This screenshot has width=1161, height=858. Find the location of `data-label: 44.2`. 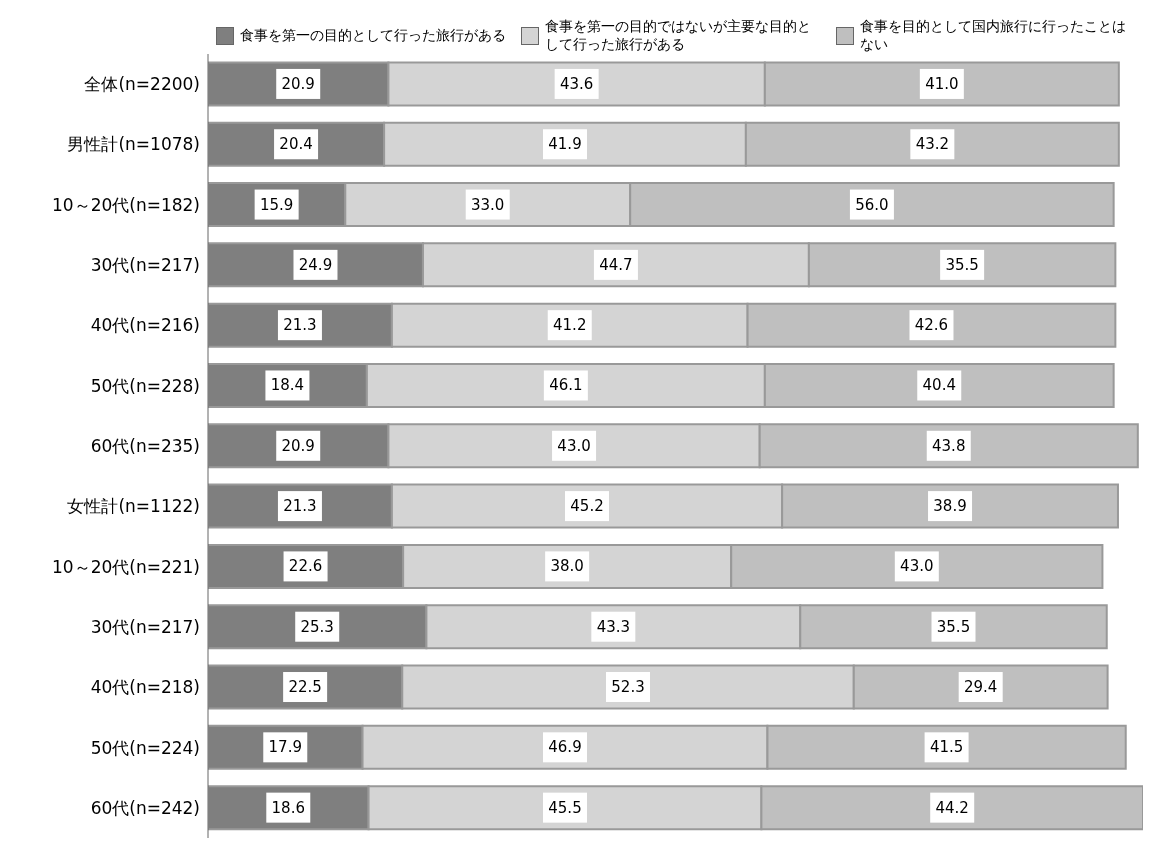

data-label: 44.2 is located at coordinates (952, 807).